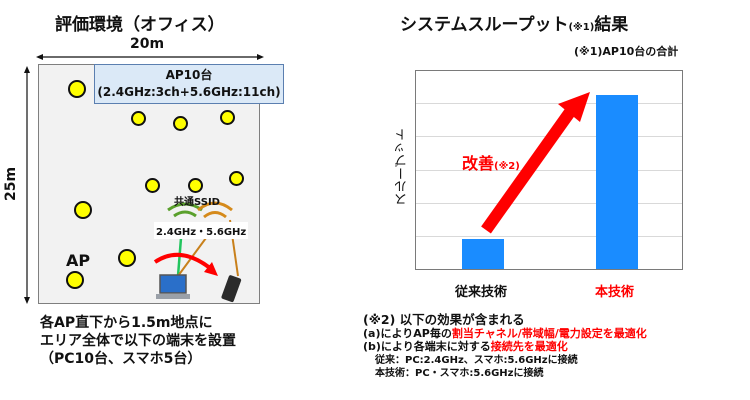 The image size is (750, 400). I want to click on bar-proposed, so click(617, 182).